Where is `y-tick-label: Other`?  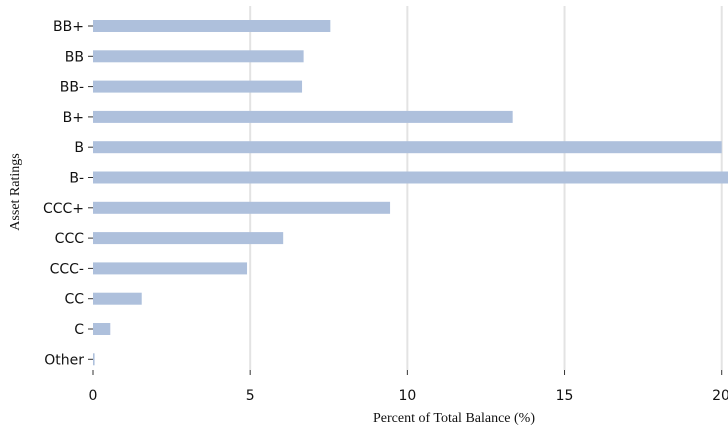
y-tick-label: Other is located at coordinates (64, 360).